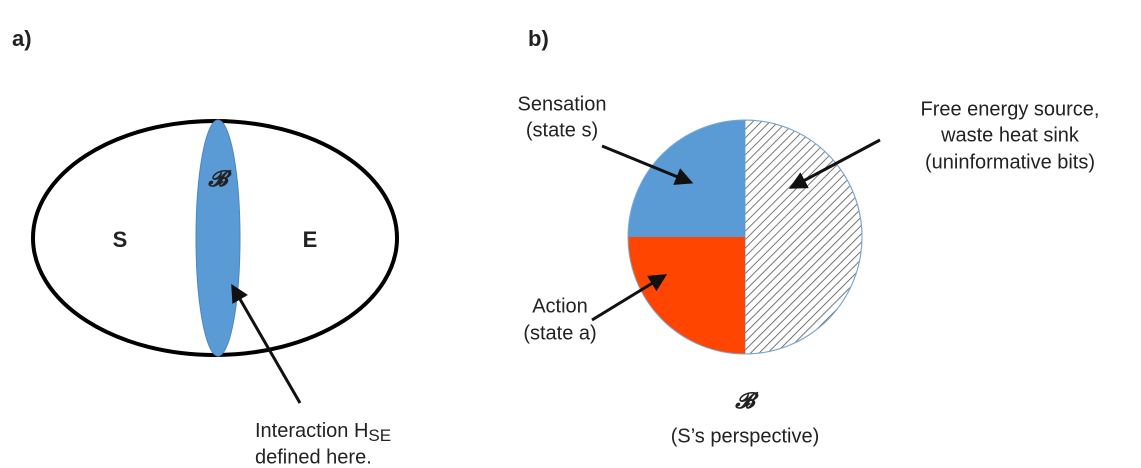  I want to click on panel-label: b), so click(538, 38).